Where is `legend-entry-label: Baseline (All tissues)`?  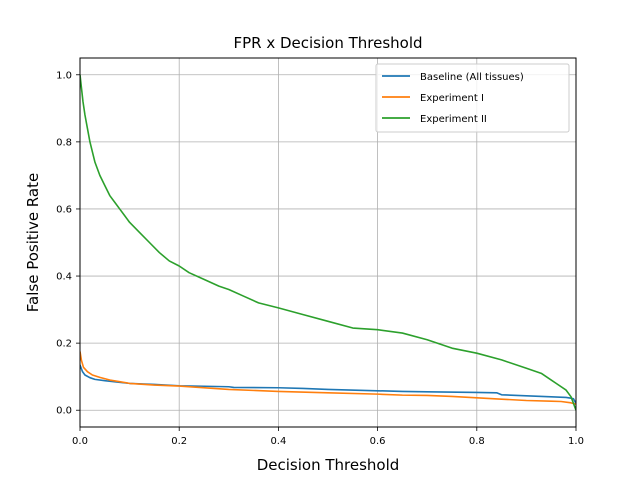
legend-entry-label: Baseline (All tissues) is located at coordinates (472, 77).